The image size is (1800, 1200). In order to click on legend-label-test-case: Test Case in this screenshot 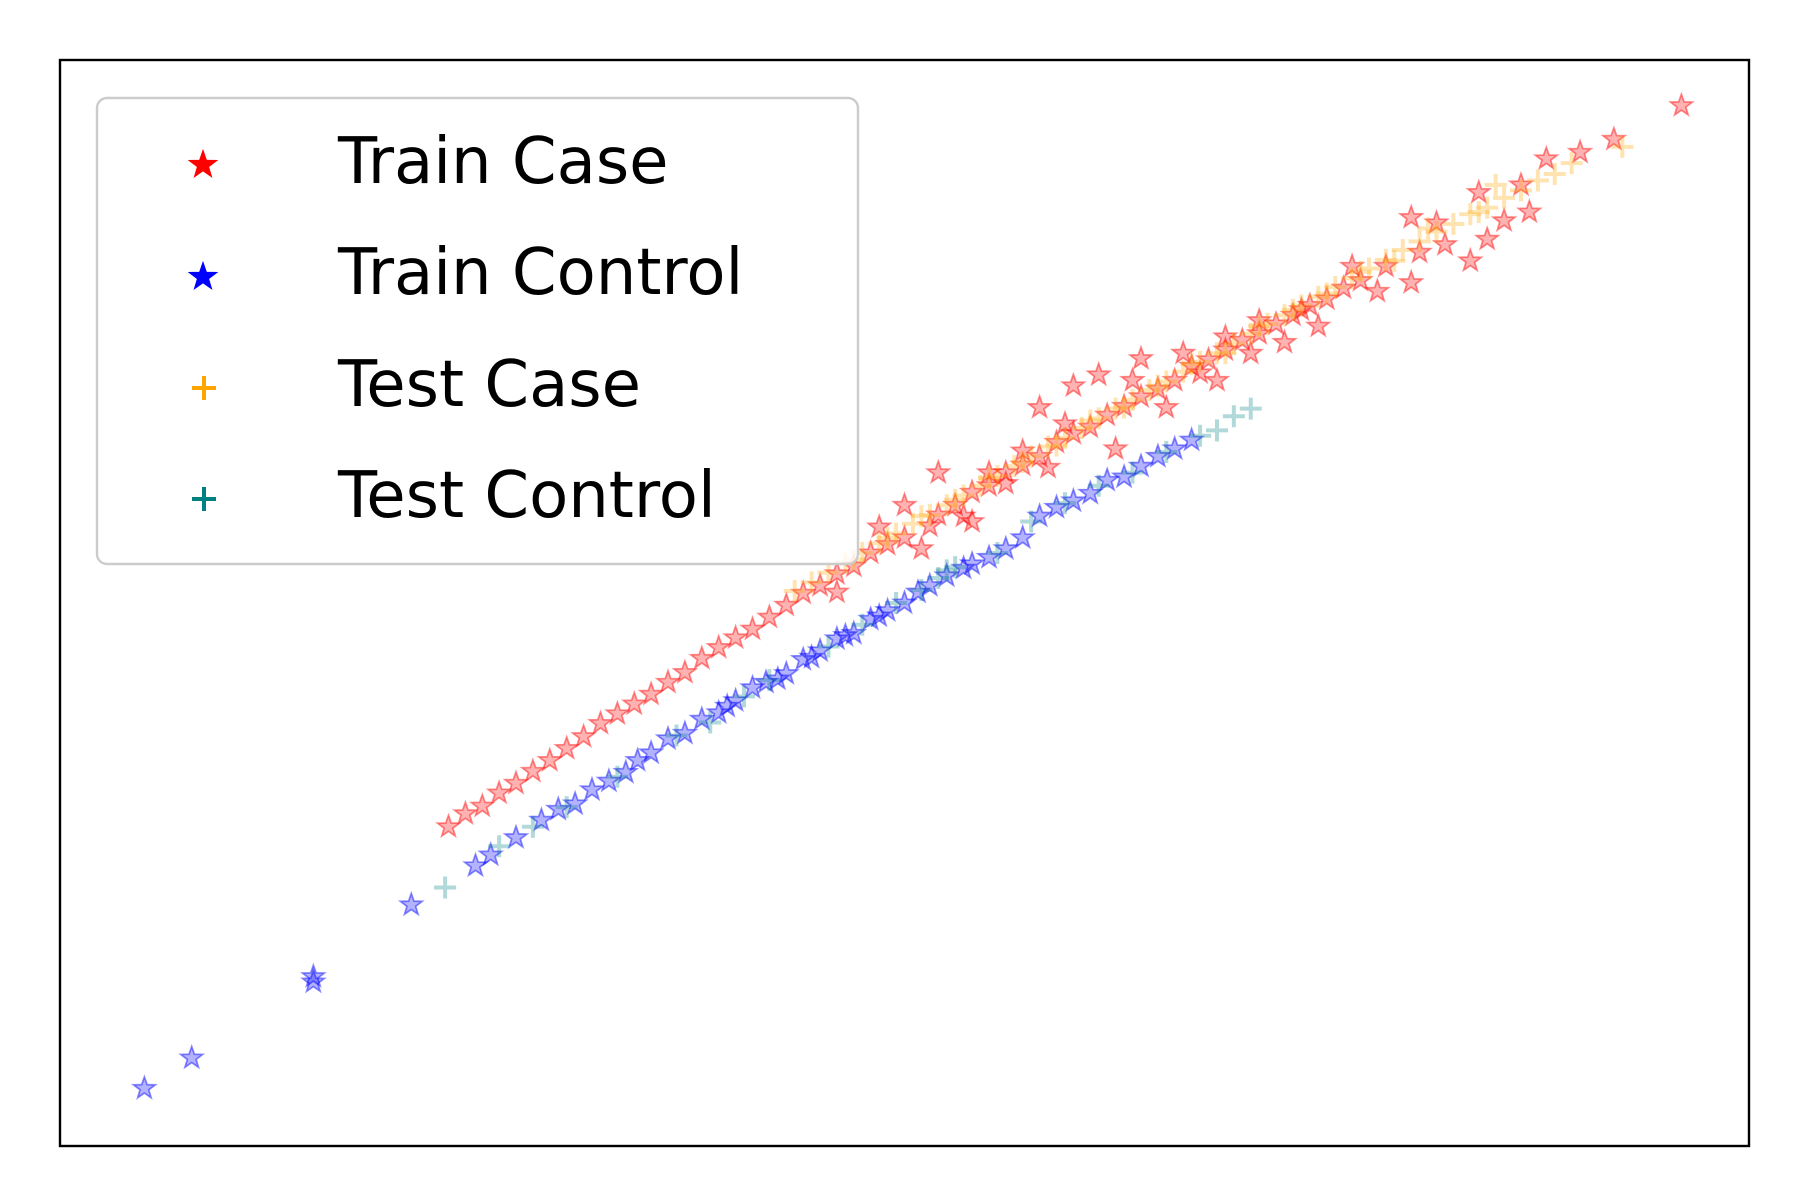, I will do `click(489, 385)`.